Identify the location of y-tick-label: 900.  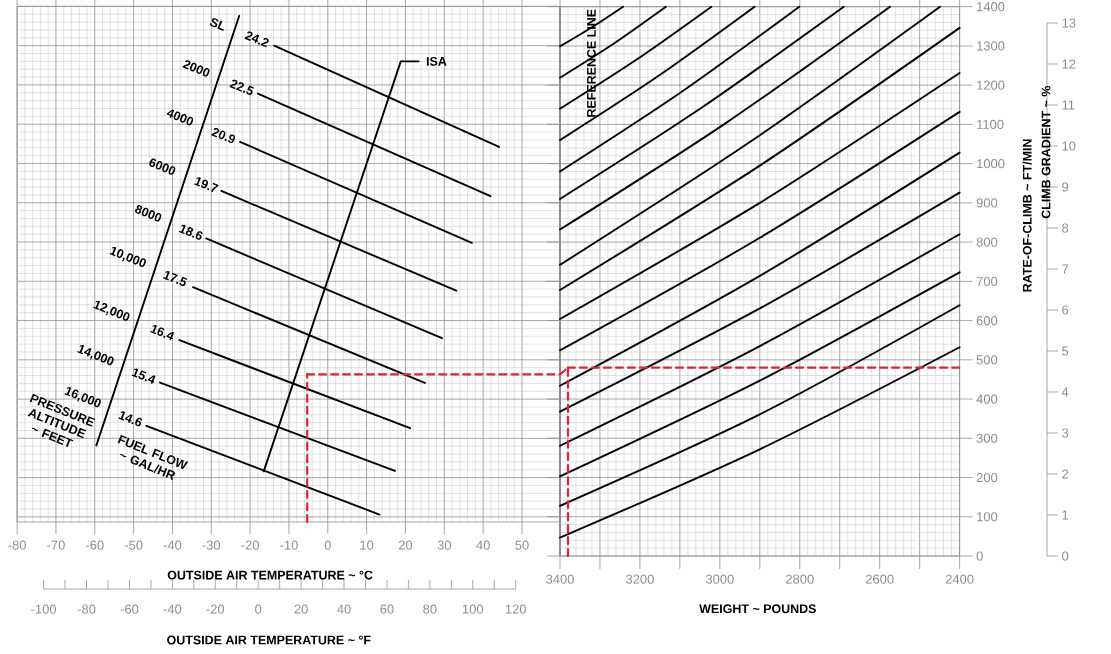
(987, 203).